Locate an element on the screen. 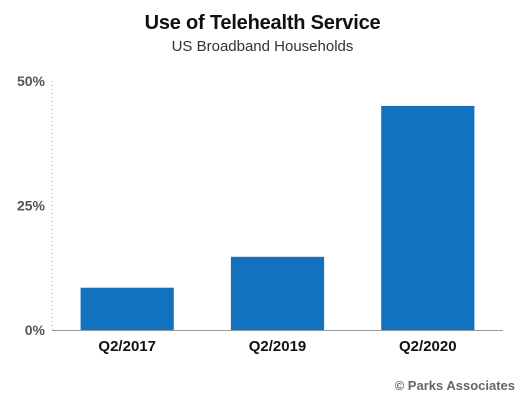 This screenshot has width=525, height=400. y-tick-label: 0% is located at coordinates (35, 330).